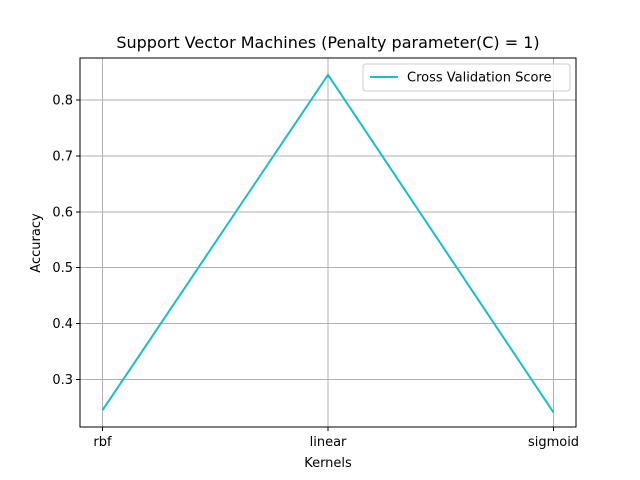  What do you see at coordinates (328, 463) in the screenshot?
I see `x-axis-title: Kernels` at bounding box center [328, 463].